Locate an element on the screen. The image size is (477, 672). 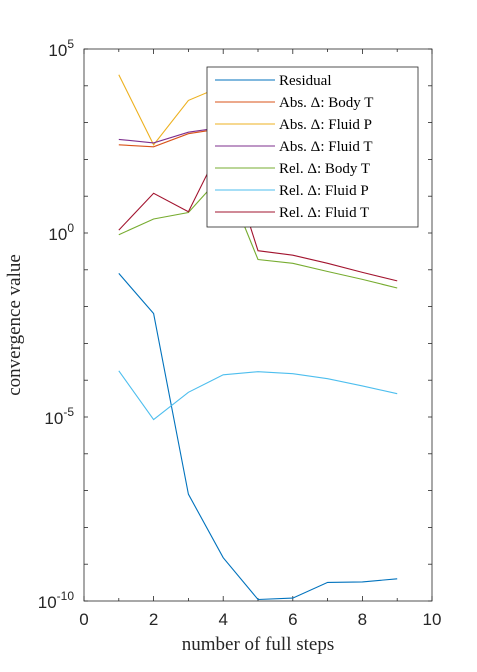
legend-entry: Rel. Δ: Fluid P is located at coordinates (324, 191).